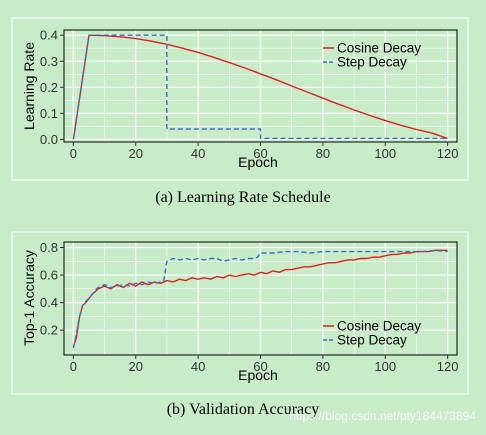  I want to click on accuracy-legend: Cosine Decay Step Decay, so click(372, 333).